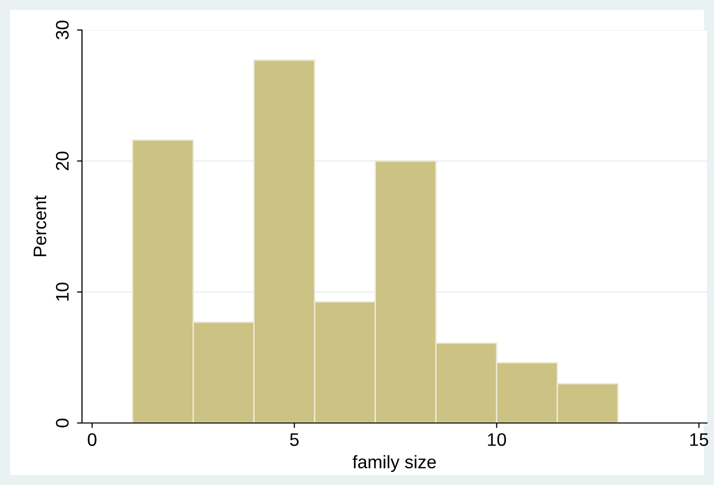 The width and height of the screenshot is (714, 485). I want to click on x-axis-title: family size, so click(394, 463).